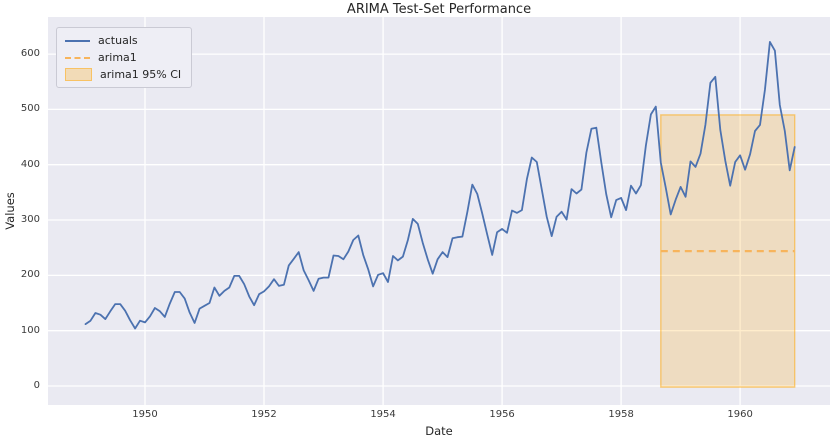 This screenshot has width=837, height=445. What do you see at coordinates (30, 220) in the screenshot?
I see `y-tick-label: 300` at bounding box center [30, 220].